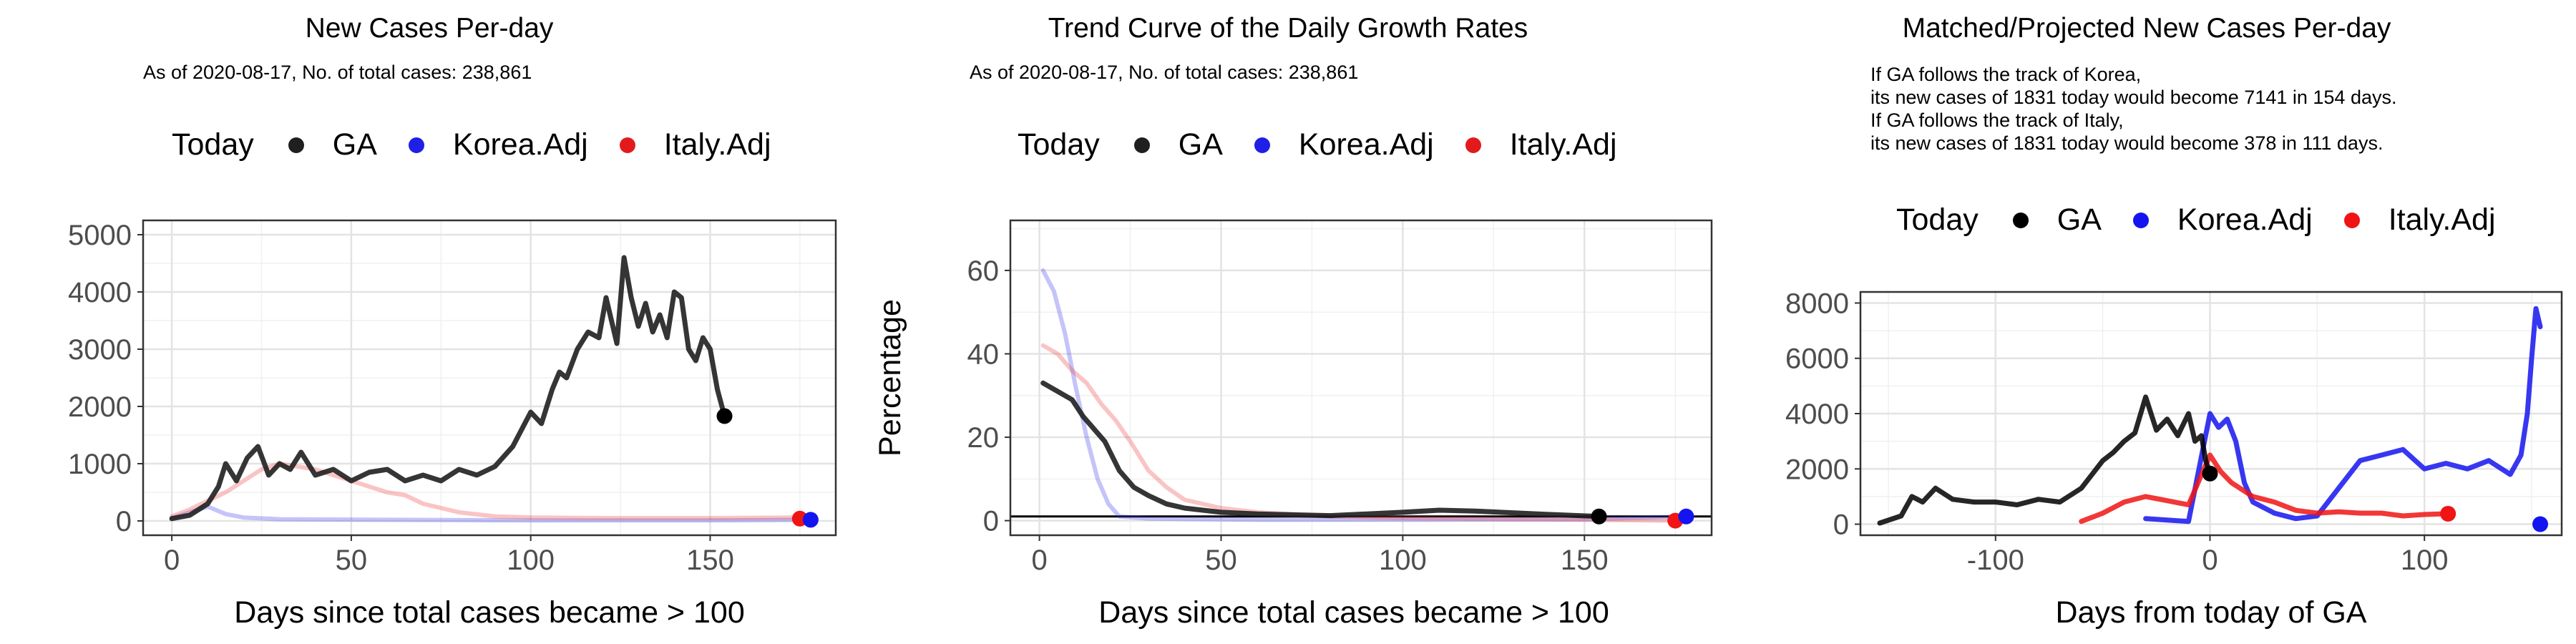  What do you see at coordinates (1817, 359) in the screenshot?
I see `y-tick-label: 6000` at bounding box center [1817, 359].